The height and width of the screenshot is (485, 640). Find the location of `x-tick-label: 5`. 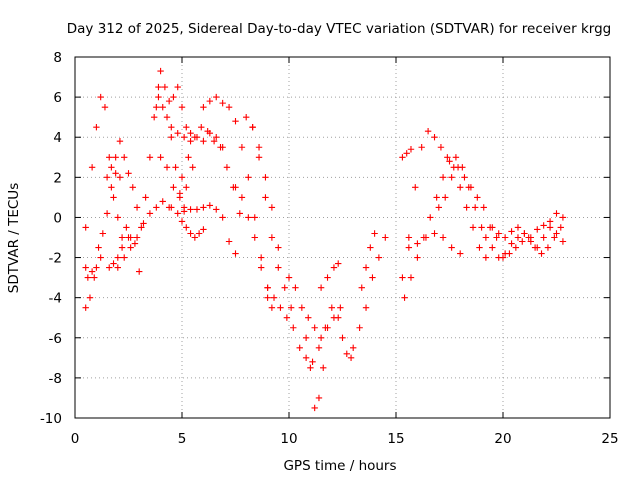

x-tick-label: 5 is located at coordinates (182, 439).